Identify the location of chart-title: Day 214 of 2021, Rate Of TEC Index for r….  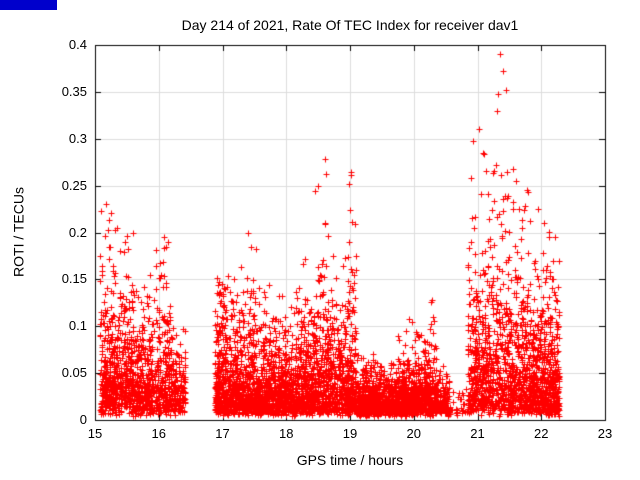
(350, 25).